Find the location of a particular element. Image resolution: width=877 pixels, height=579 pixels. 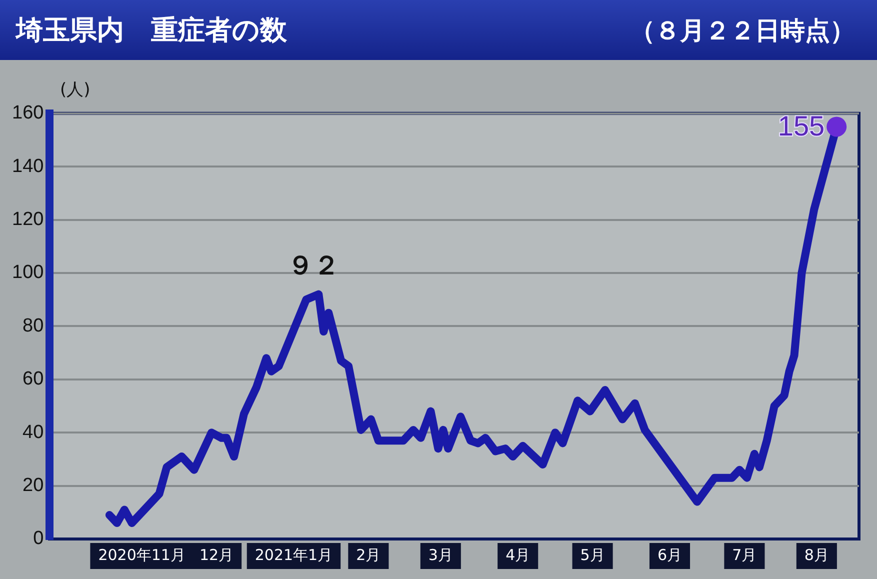

y-tick-label: 160 is located at coordinates (28, 113).